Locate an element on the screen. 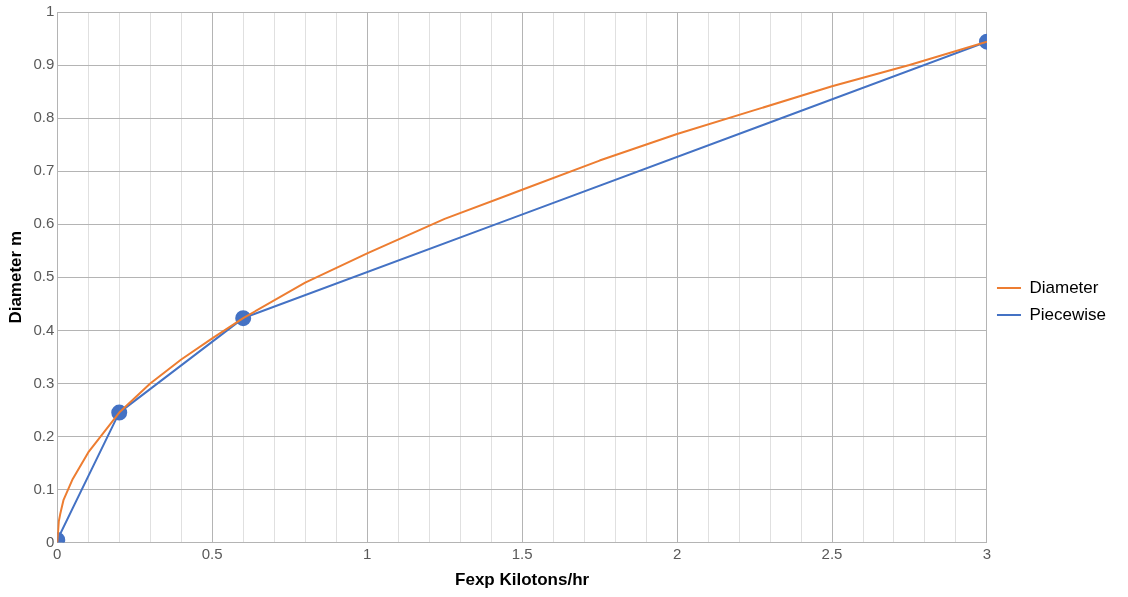 Image resolution: width=1128 pixels, height=597 pixels. y-tick-label: 0.9 is located at coordinates (44, 64).